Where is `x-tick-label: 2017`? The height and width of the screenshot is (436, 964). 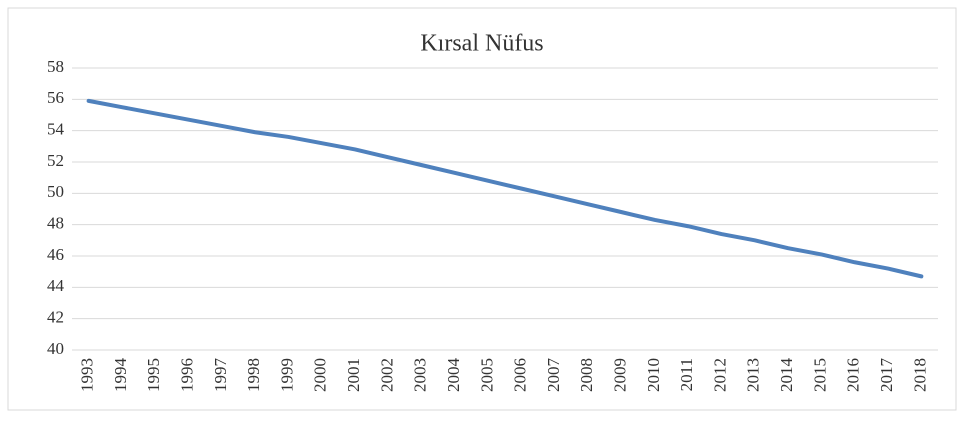
x-tick-label: 2017 is located at coordinates (886, 375).